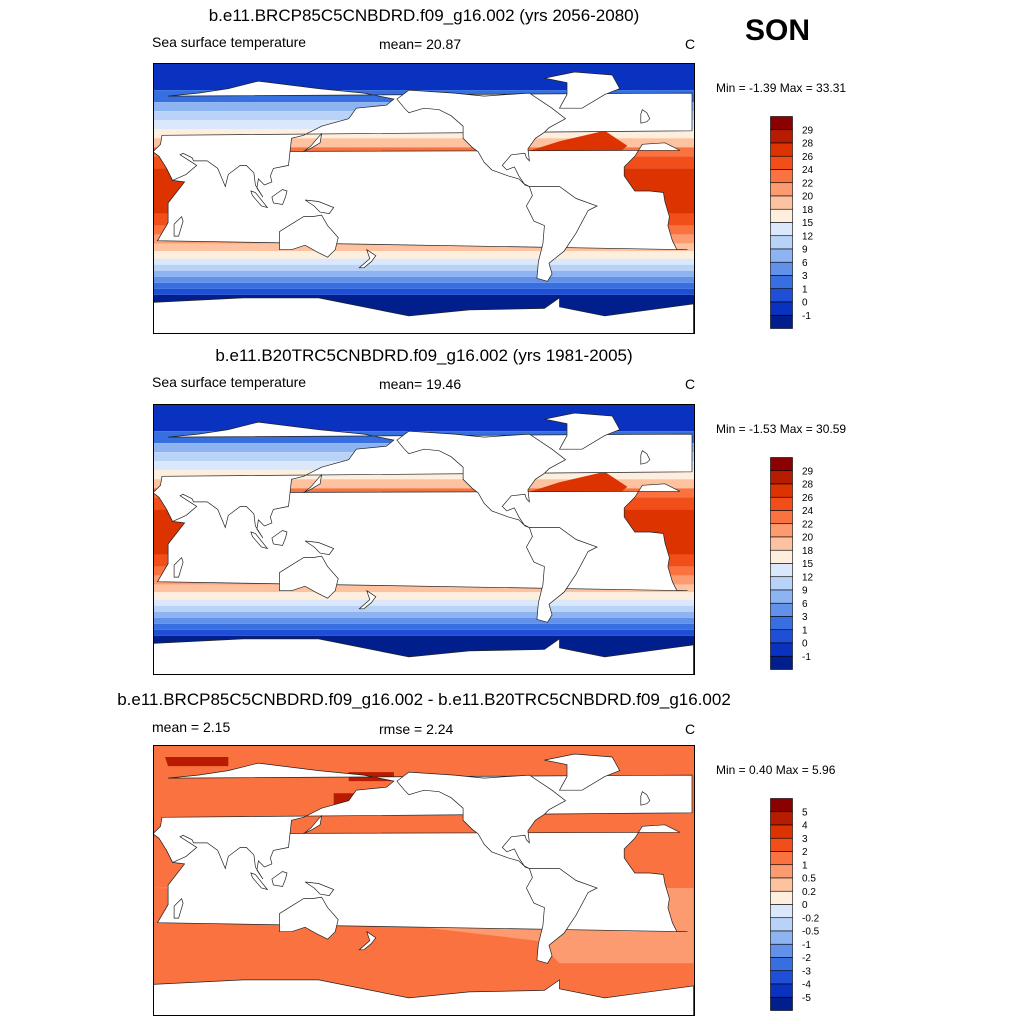 The width and height of the screenshot is (1024, 1024). I want to click on colorbar-label: -0.5, so click(811, 932).